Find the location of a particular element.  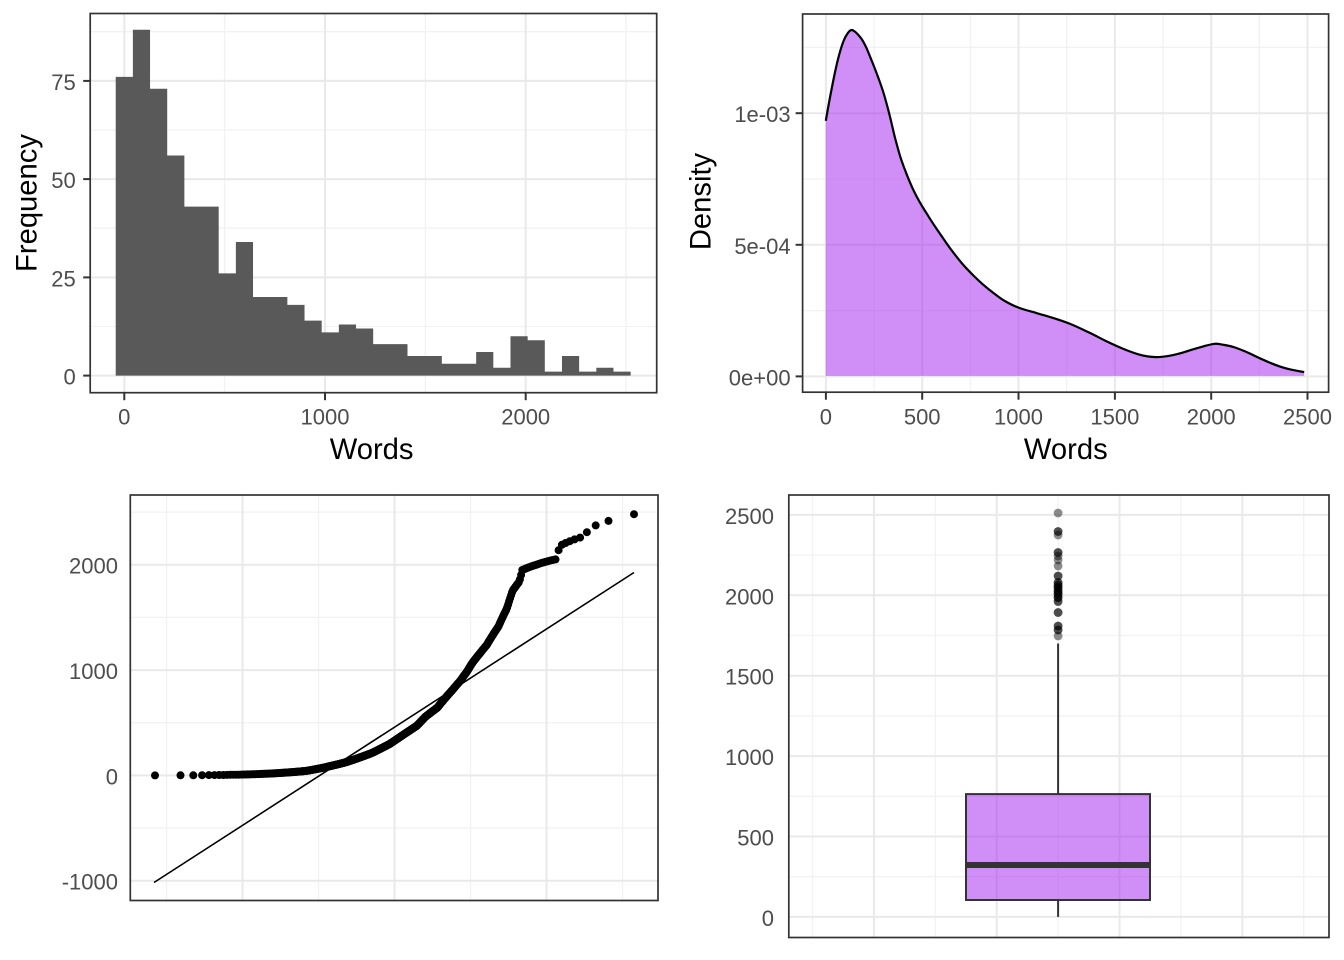

svg-text: 5e-04 is located at coordinates (762, 246).